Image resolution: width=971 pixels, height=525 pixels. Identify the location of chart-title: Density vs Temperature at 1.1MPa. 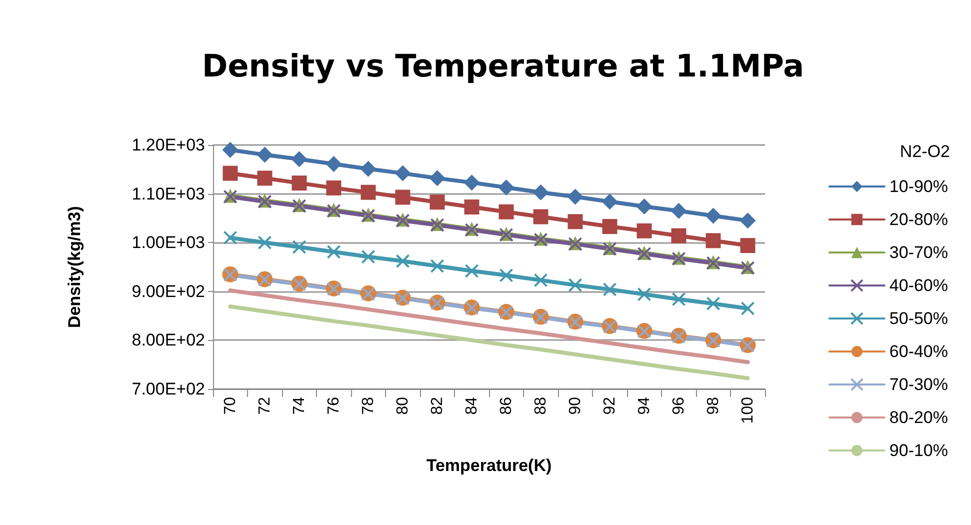
(503, 66).